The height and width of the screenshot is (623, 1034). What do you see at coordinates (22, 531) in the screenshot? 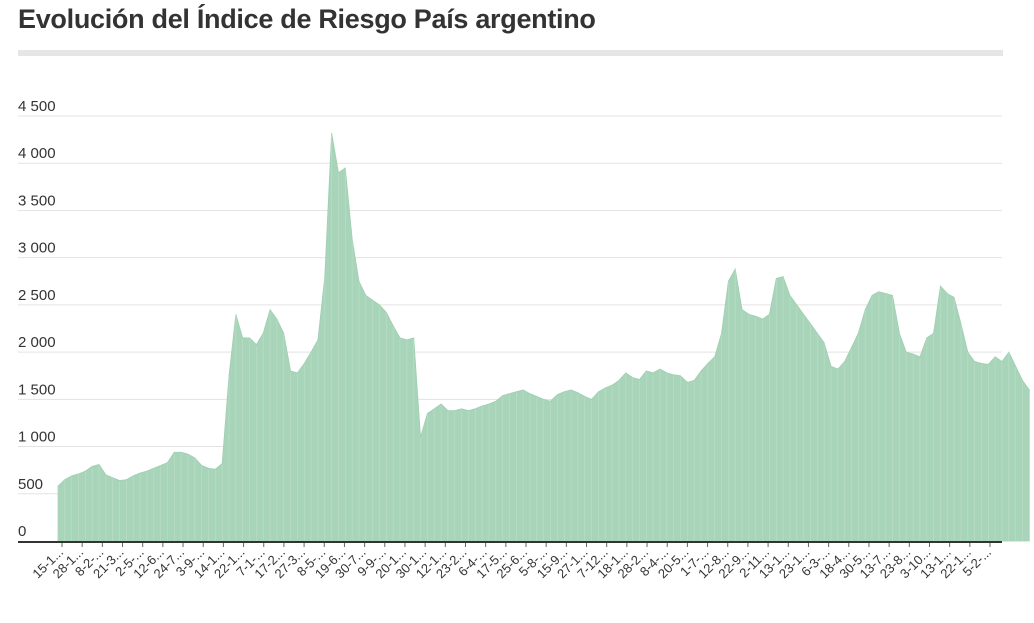
I see `y-tick-label: 0` at bounding box center [22, 531].